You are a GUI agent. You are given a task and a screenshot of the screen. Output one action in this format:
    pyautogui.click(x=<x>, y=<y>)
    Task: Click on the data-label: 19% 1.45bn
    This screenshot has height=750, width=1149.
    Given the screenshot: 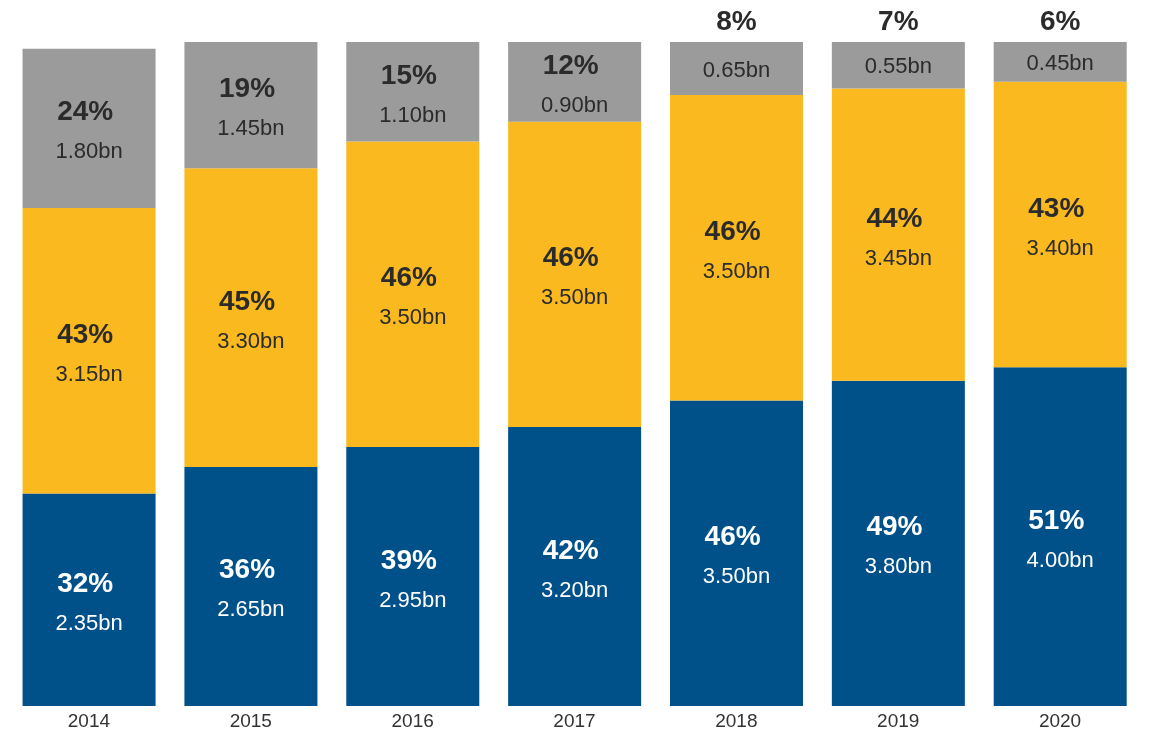 What is the action you would take?
    pyautogui.click(x=251, y=106)
    